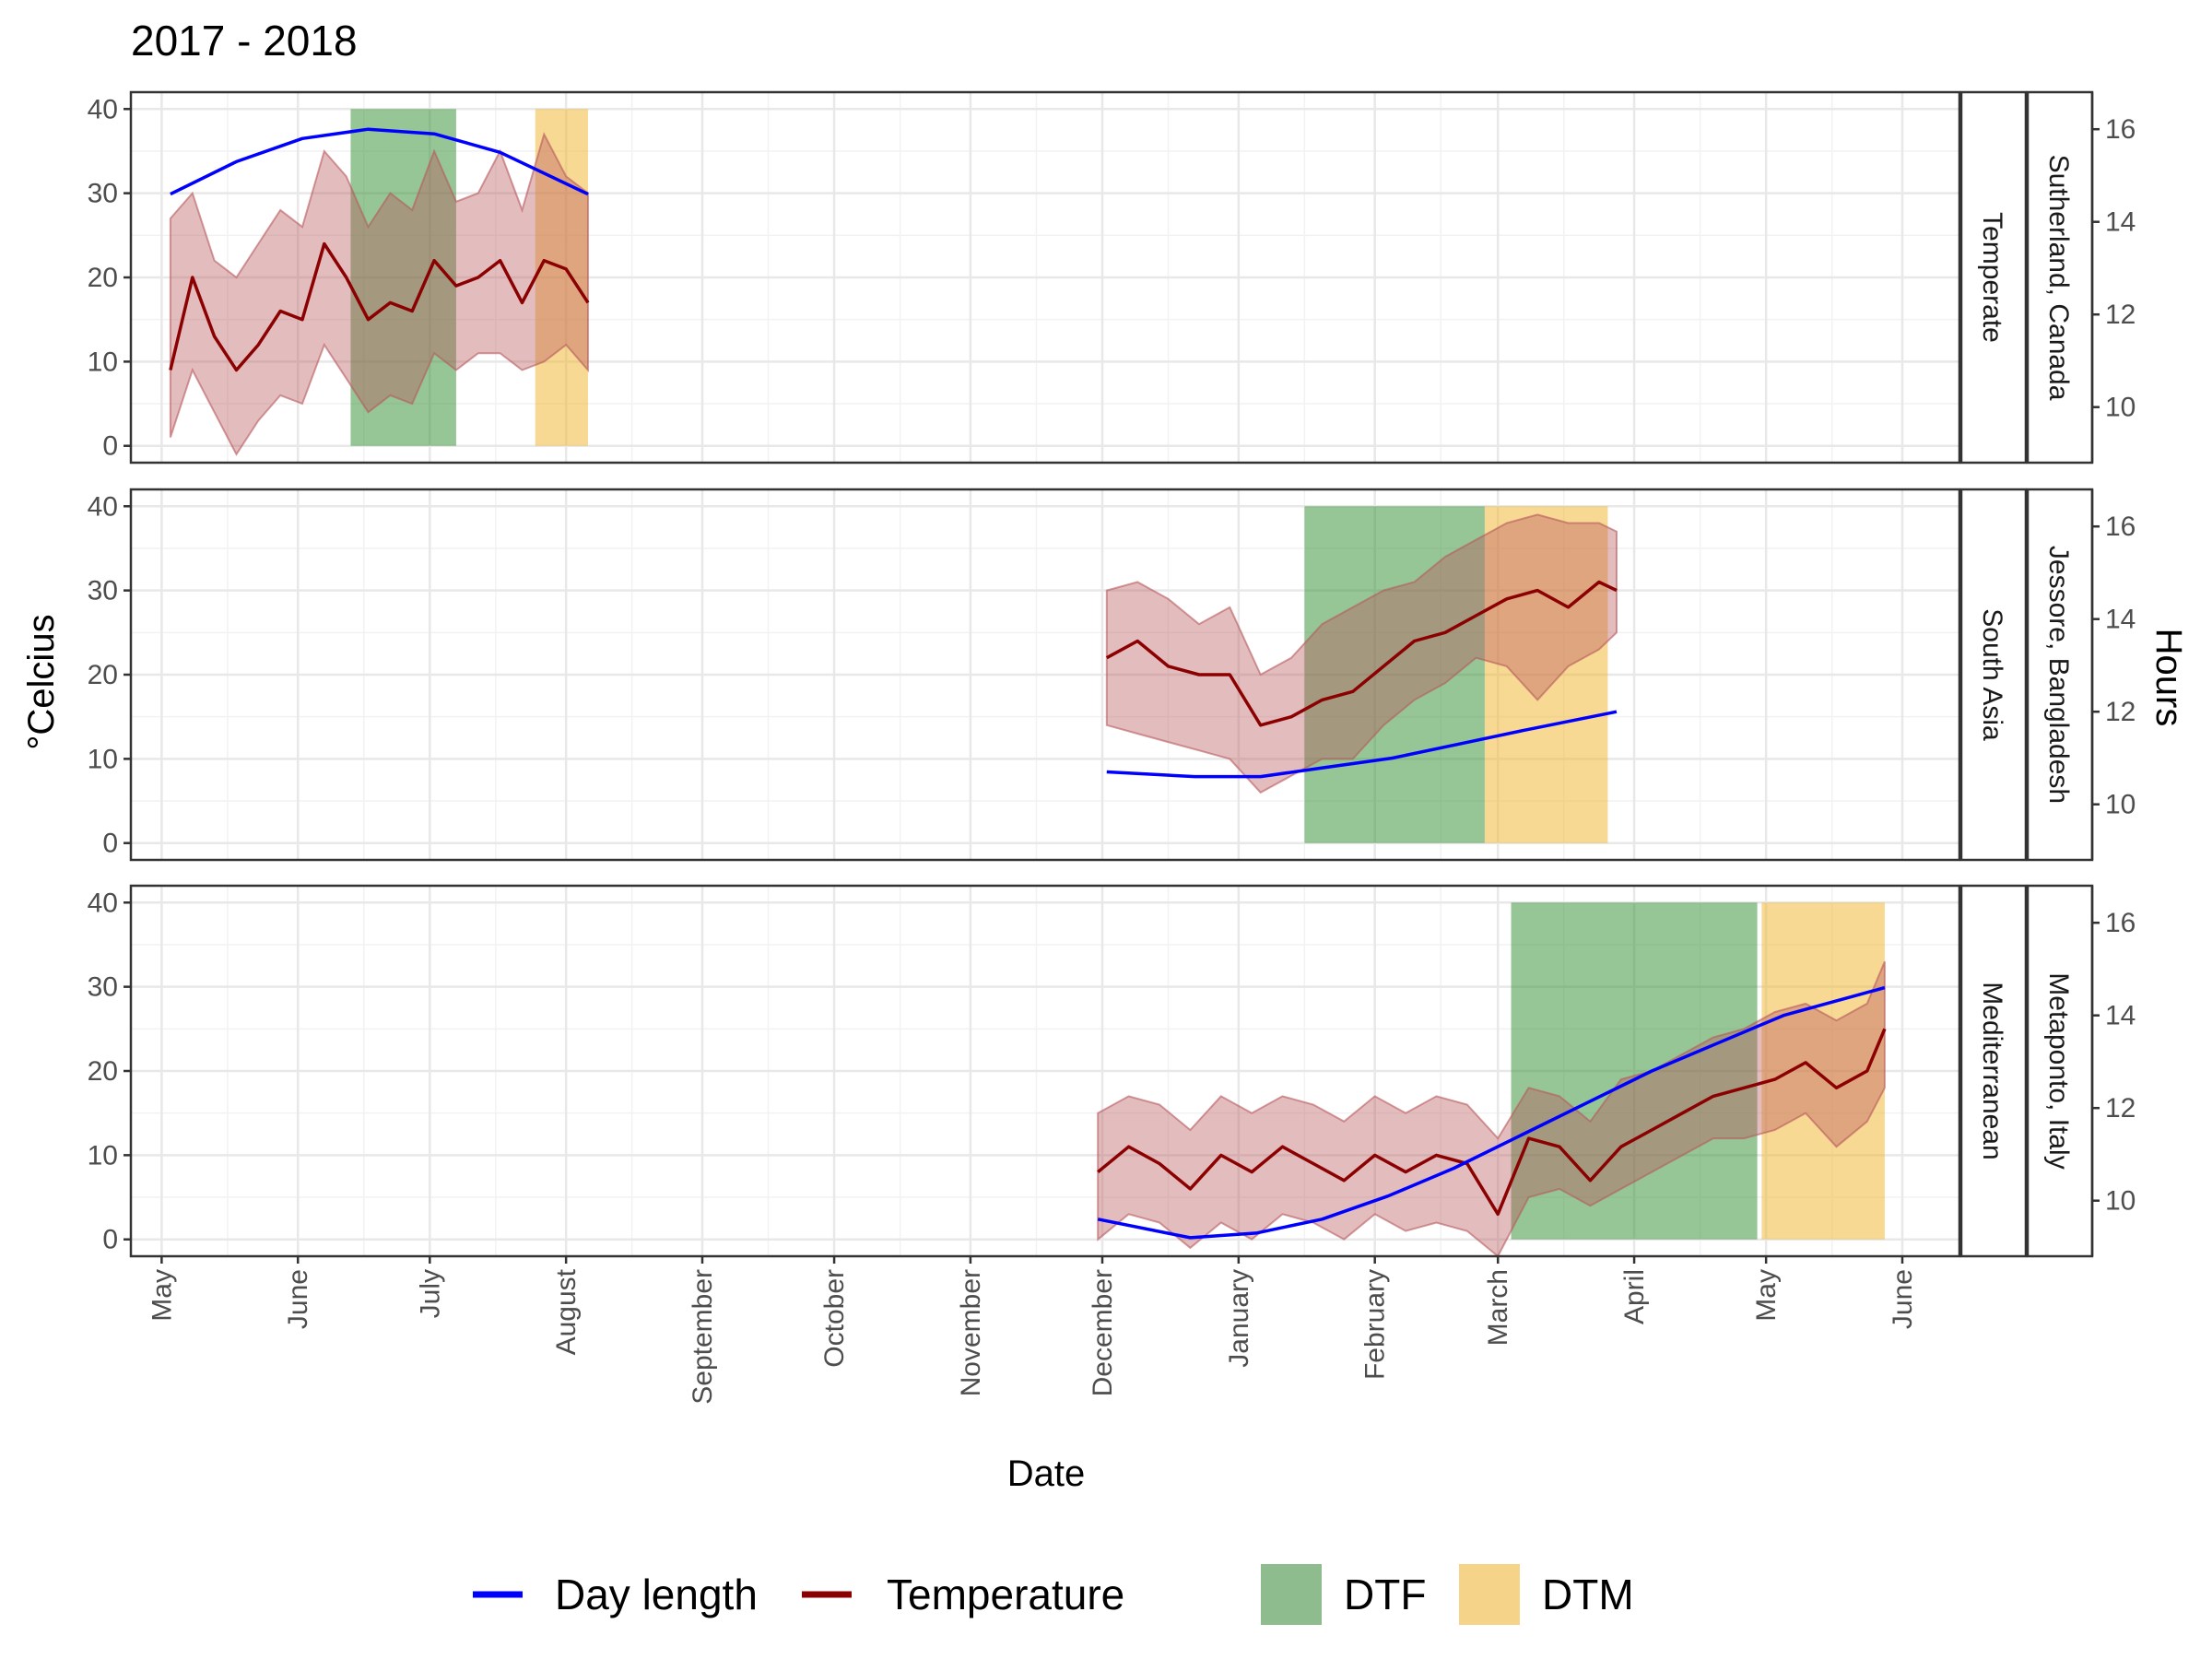  I want to click on legend-item-temperature: Temperature, so click(963, 1594).